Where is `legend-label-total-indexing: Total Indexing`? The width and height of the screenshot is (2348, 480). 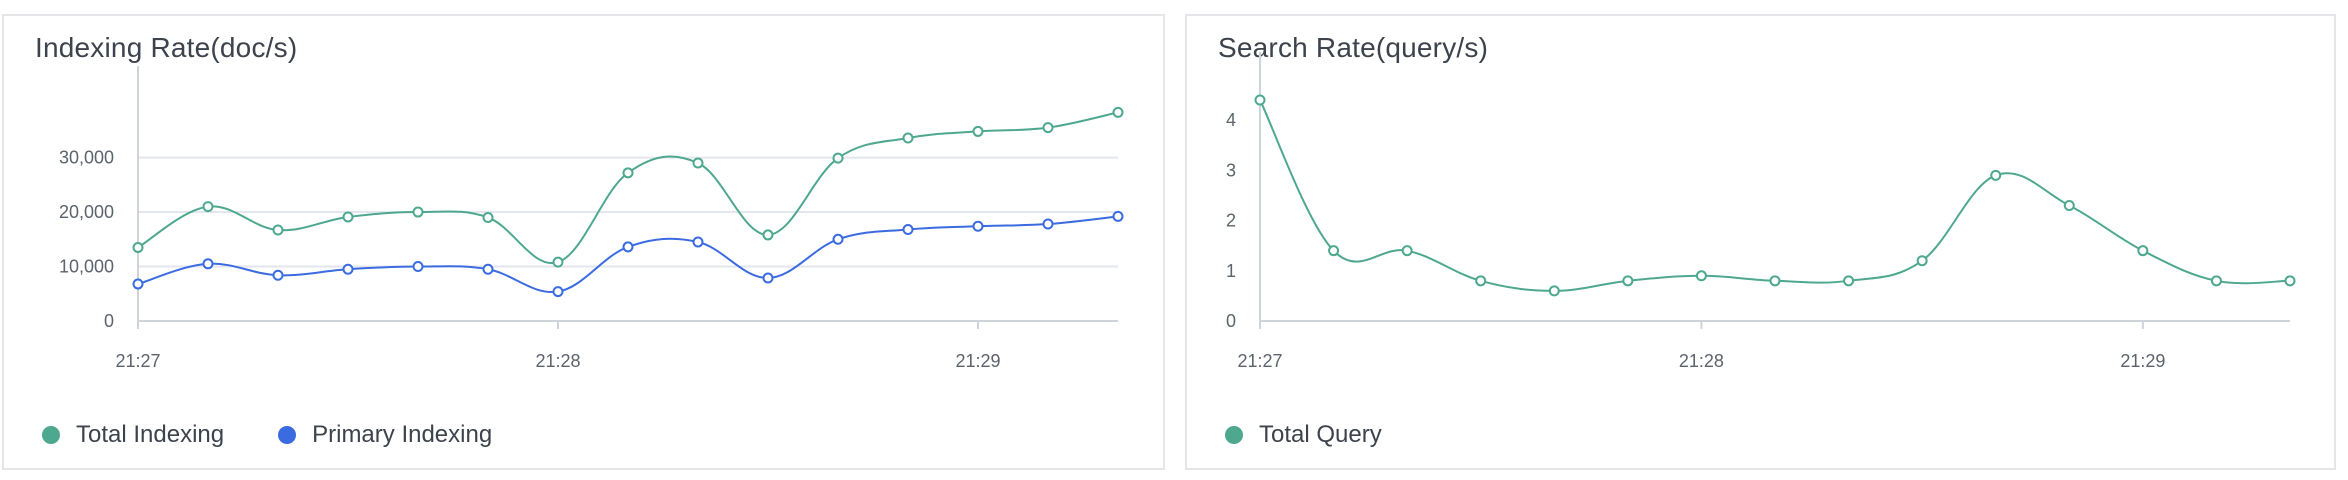
legend-label-total-indexing: Total Indexing is located at coordinates (150, 434).